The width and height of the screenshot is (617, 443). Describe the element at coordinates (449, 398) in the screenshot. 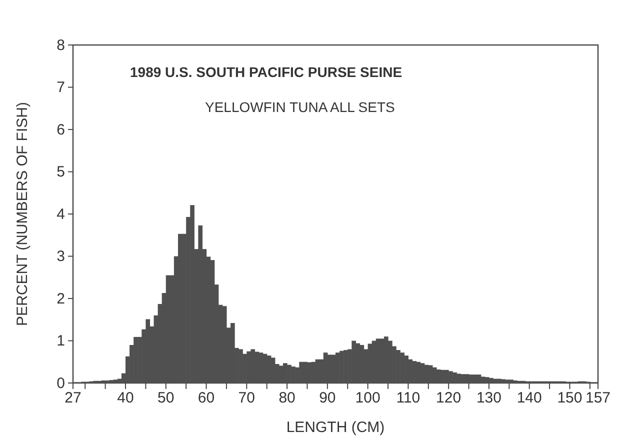

I see `x-tick-label: 120` at that location.